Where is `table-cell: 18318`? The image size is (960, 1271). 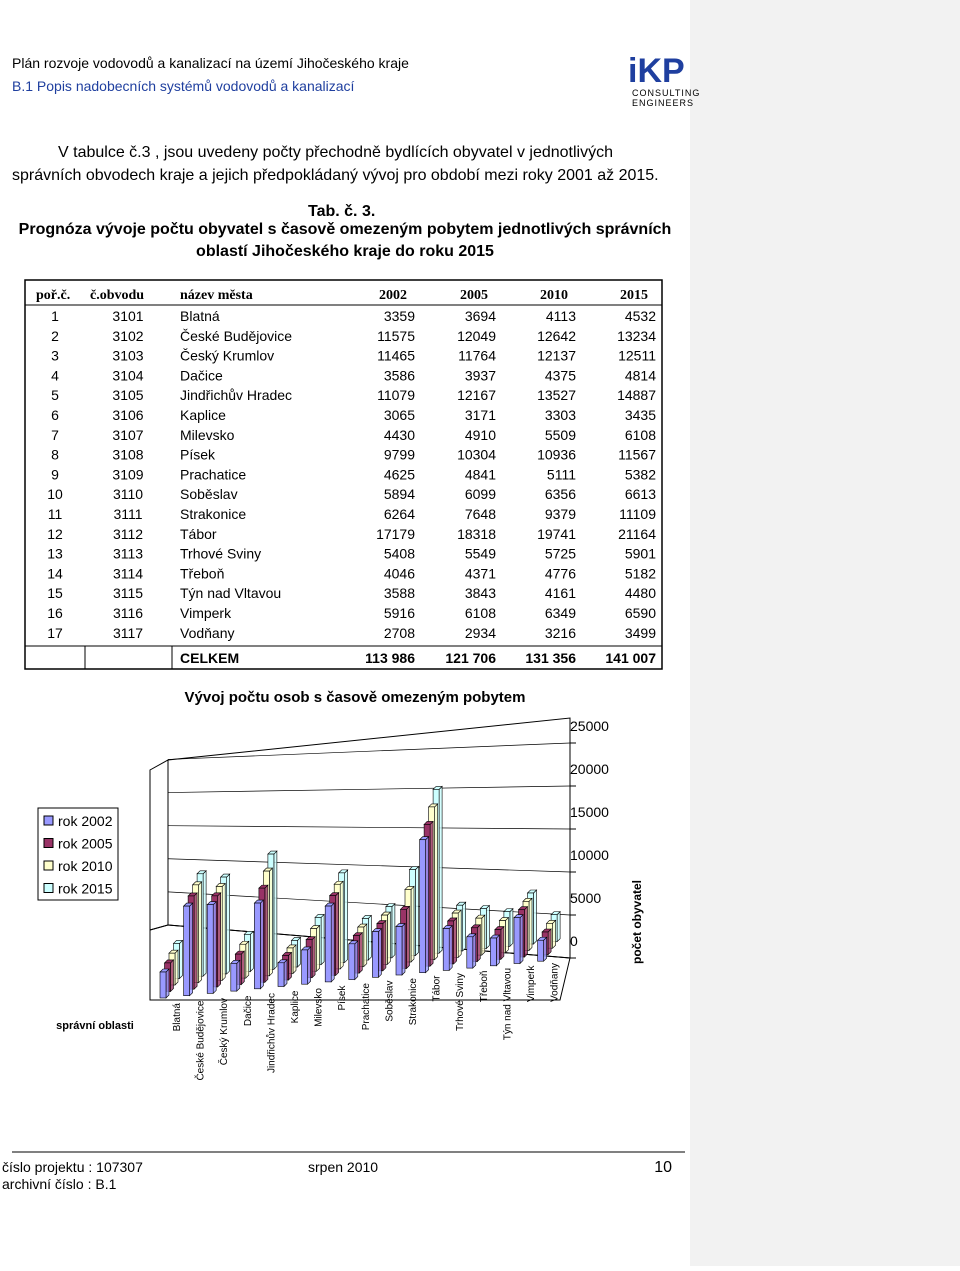 table-cell: 18318 is located at coordinates (476, 534).